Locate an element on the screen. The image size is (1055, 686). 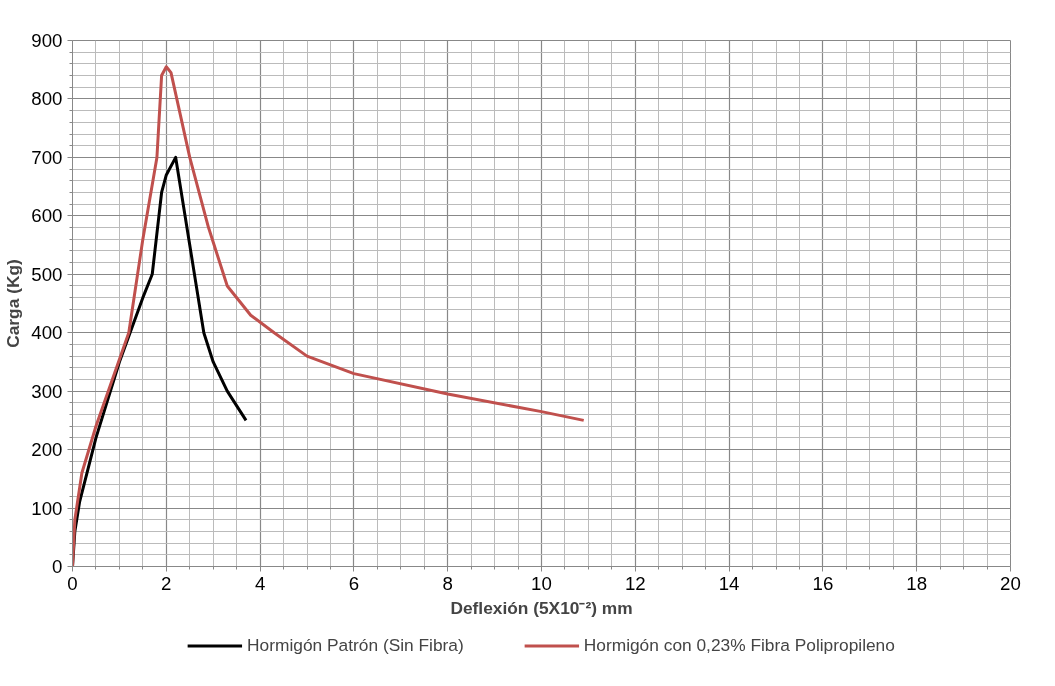
y-tick-label: 0 is located at coordinates (57, 566).